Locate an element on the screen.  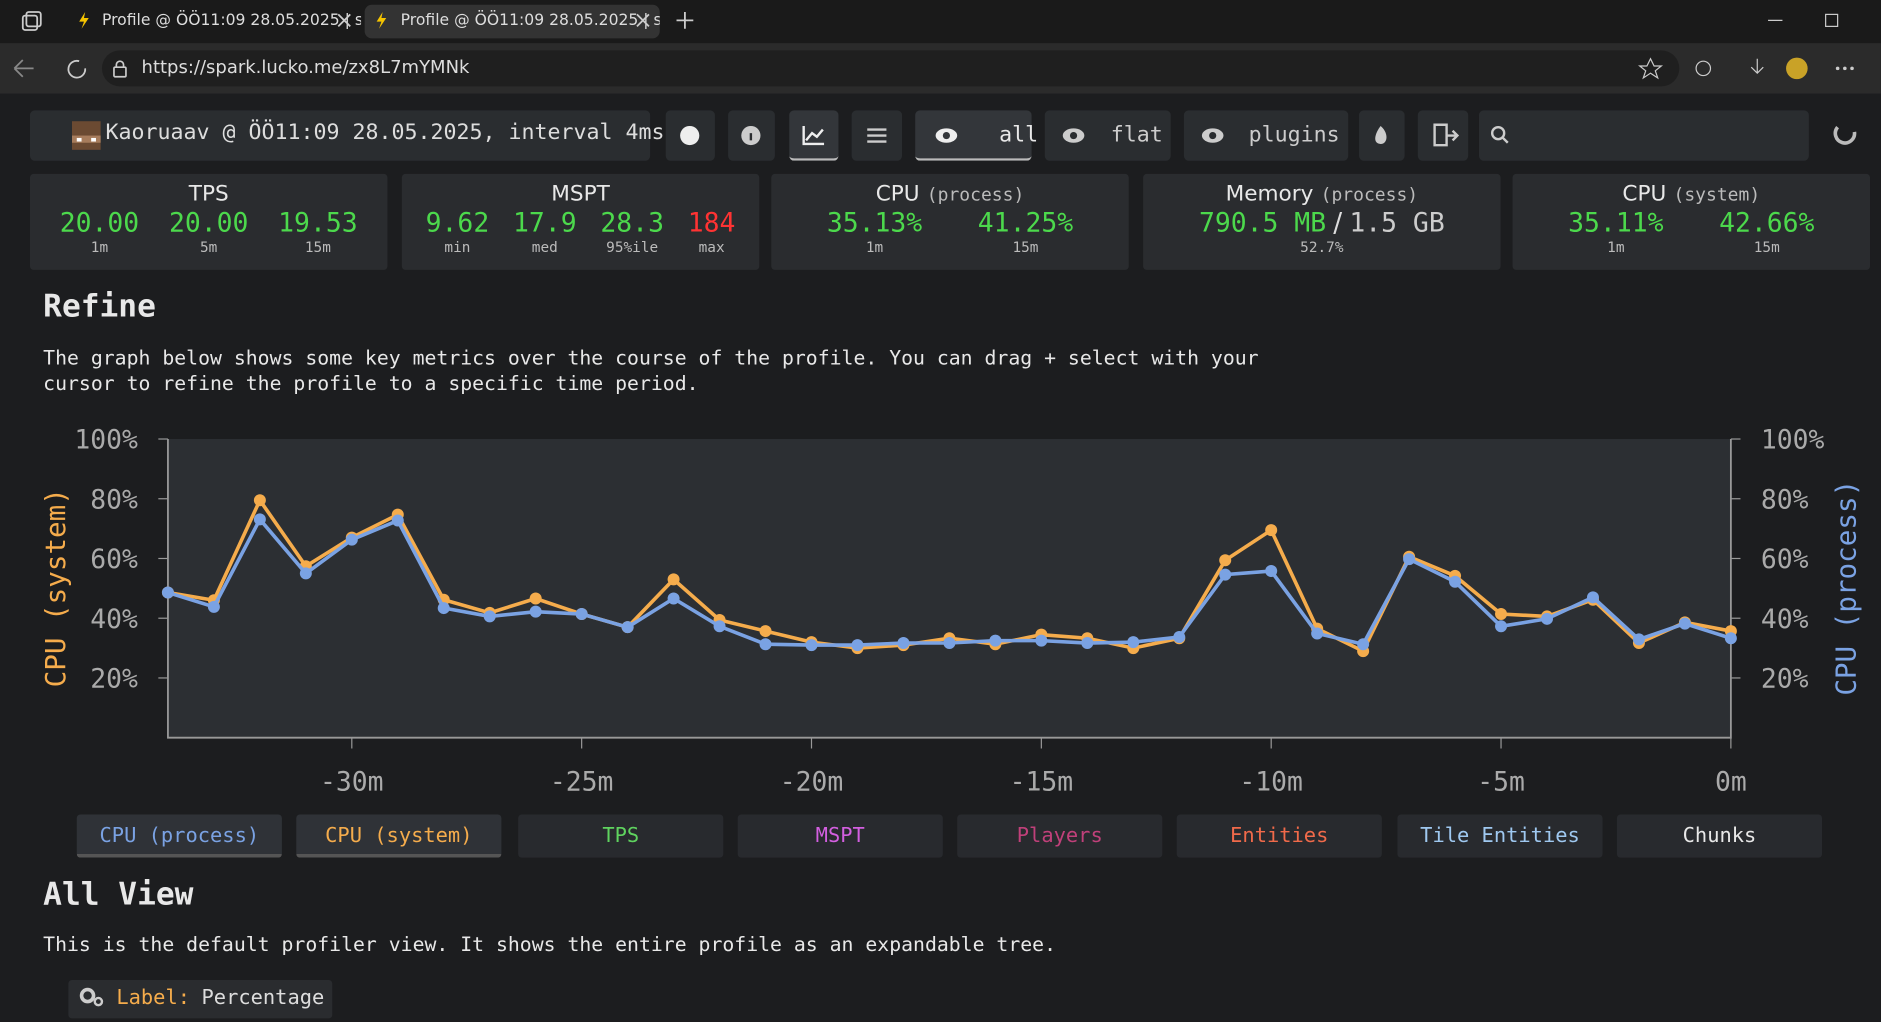
stat-box: Memory (process) 790.5 MB/1.5 GB 52.7% is located at coordinates (1322, 221).